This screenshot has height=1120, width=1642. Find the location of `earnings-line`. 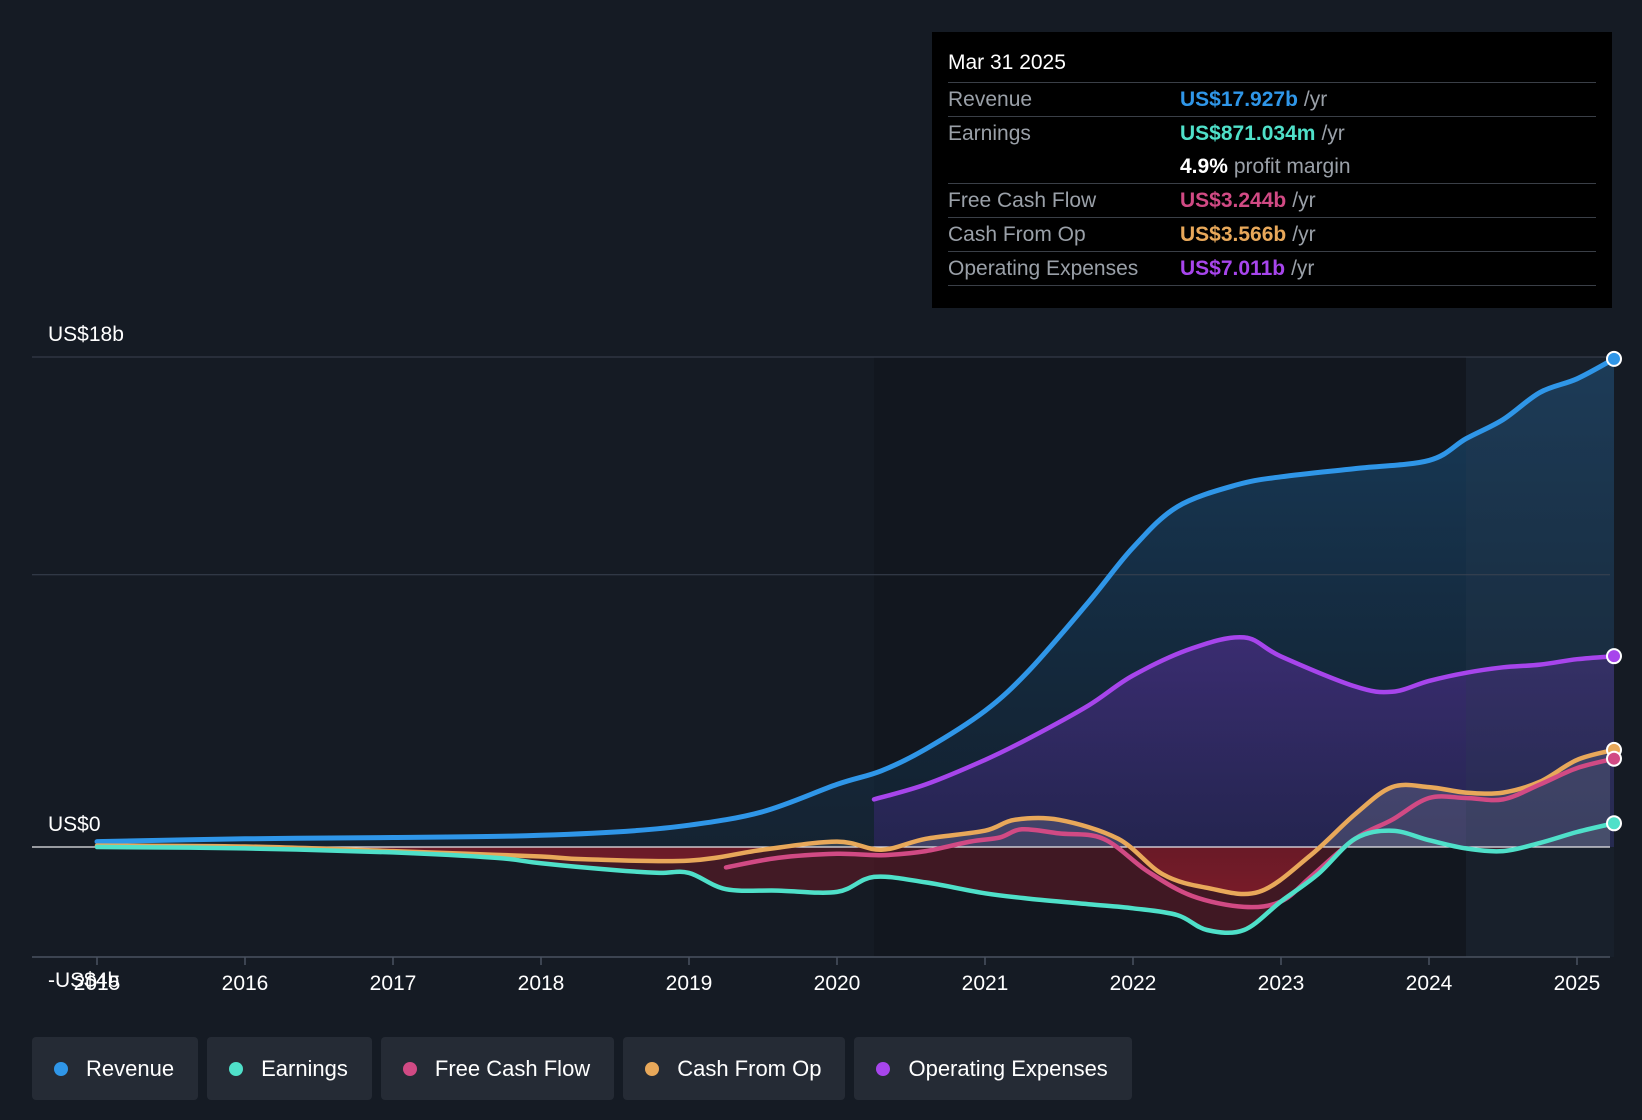

earnings-line is located at coordinates (855, 878).